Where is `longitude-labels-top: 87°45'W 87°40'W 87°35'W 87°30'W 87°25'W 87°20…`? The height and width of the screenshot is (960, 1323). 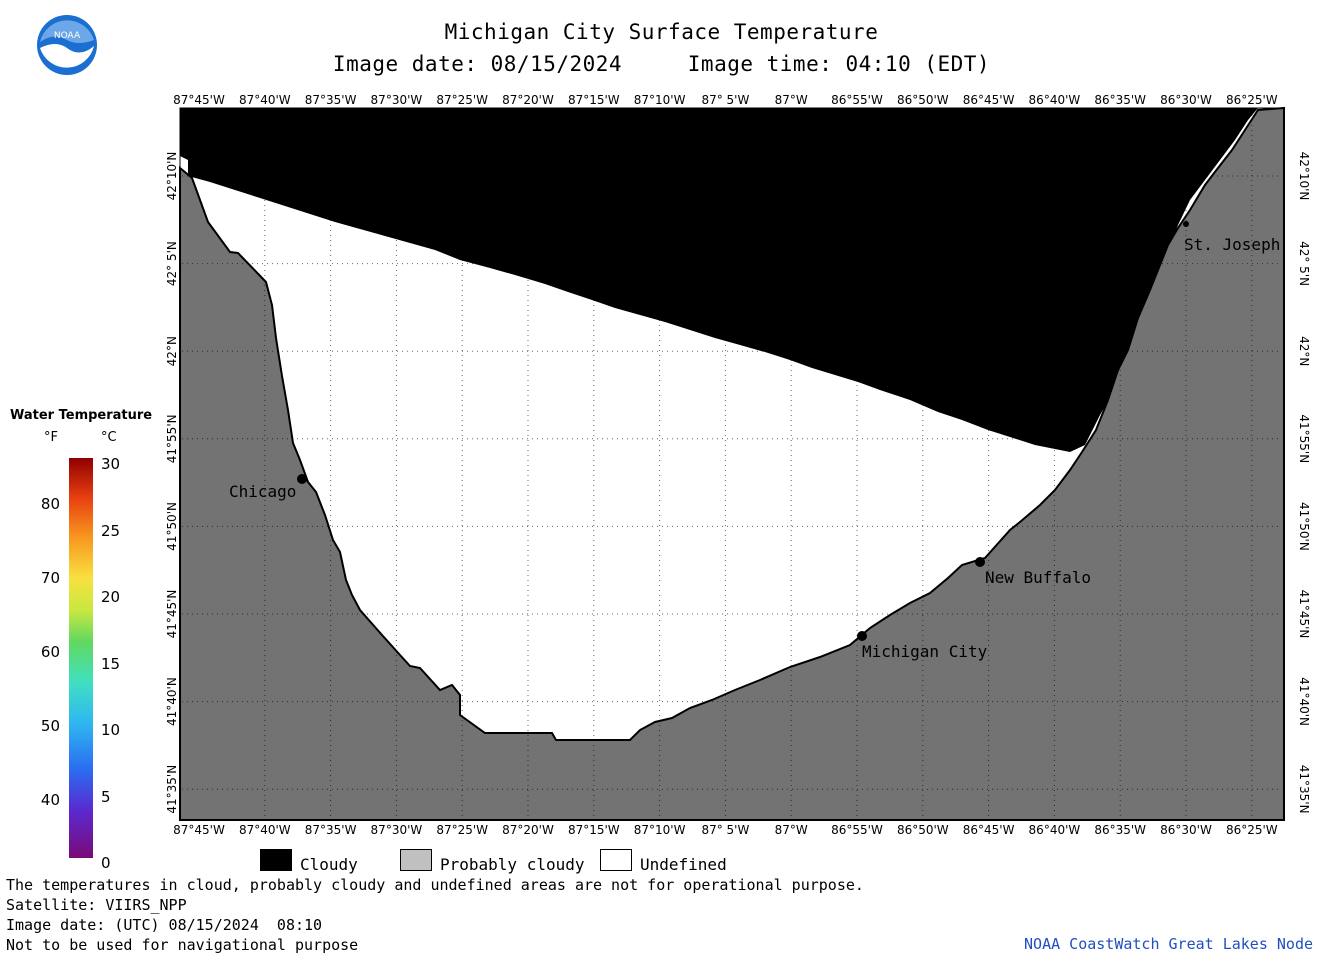 longitude-labels-top: 87°45'W 87°40'W 87°35'W 87°30'W 87°25'W 87°20… is located at coordinates (725, 100).